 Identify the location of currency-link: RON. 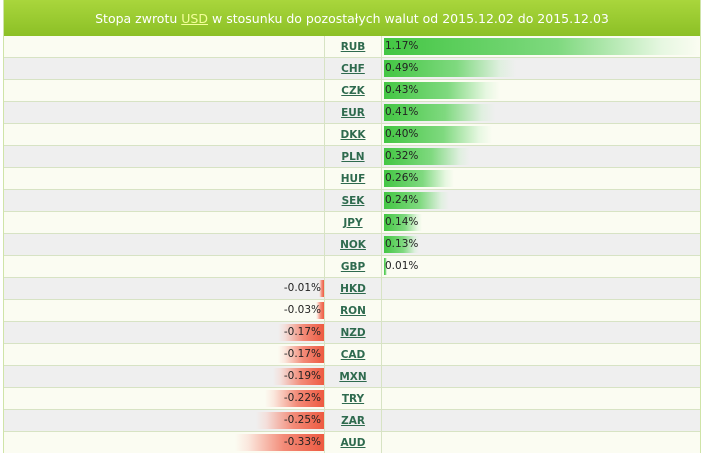
(353, 311).